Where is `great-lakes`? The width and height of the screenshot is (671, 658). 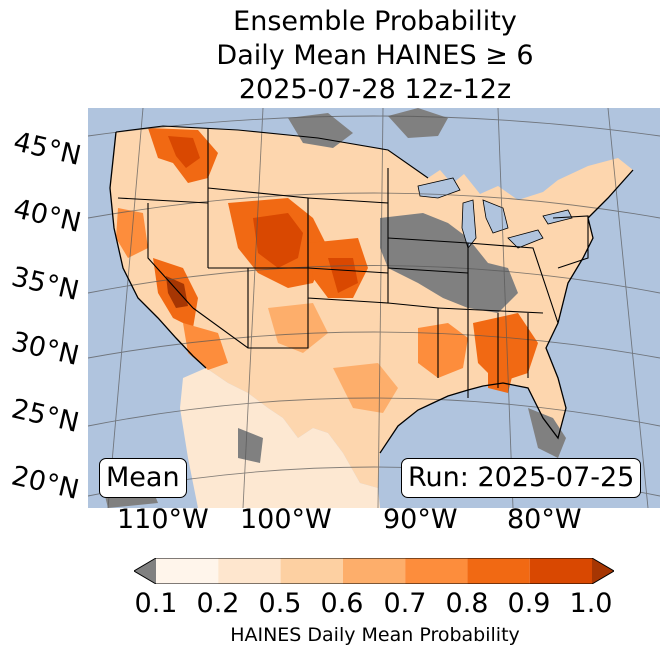
great-lakes is located at coordinates (495, 213).